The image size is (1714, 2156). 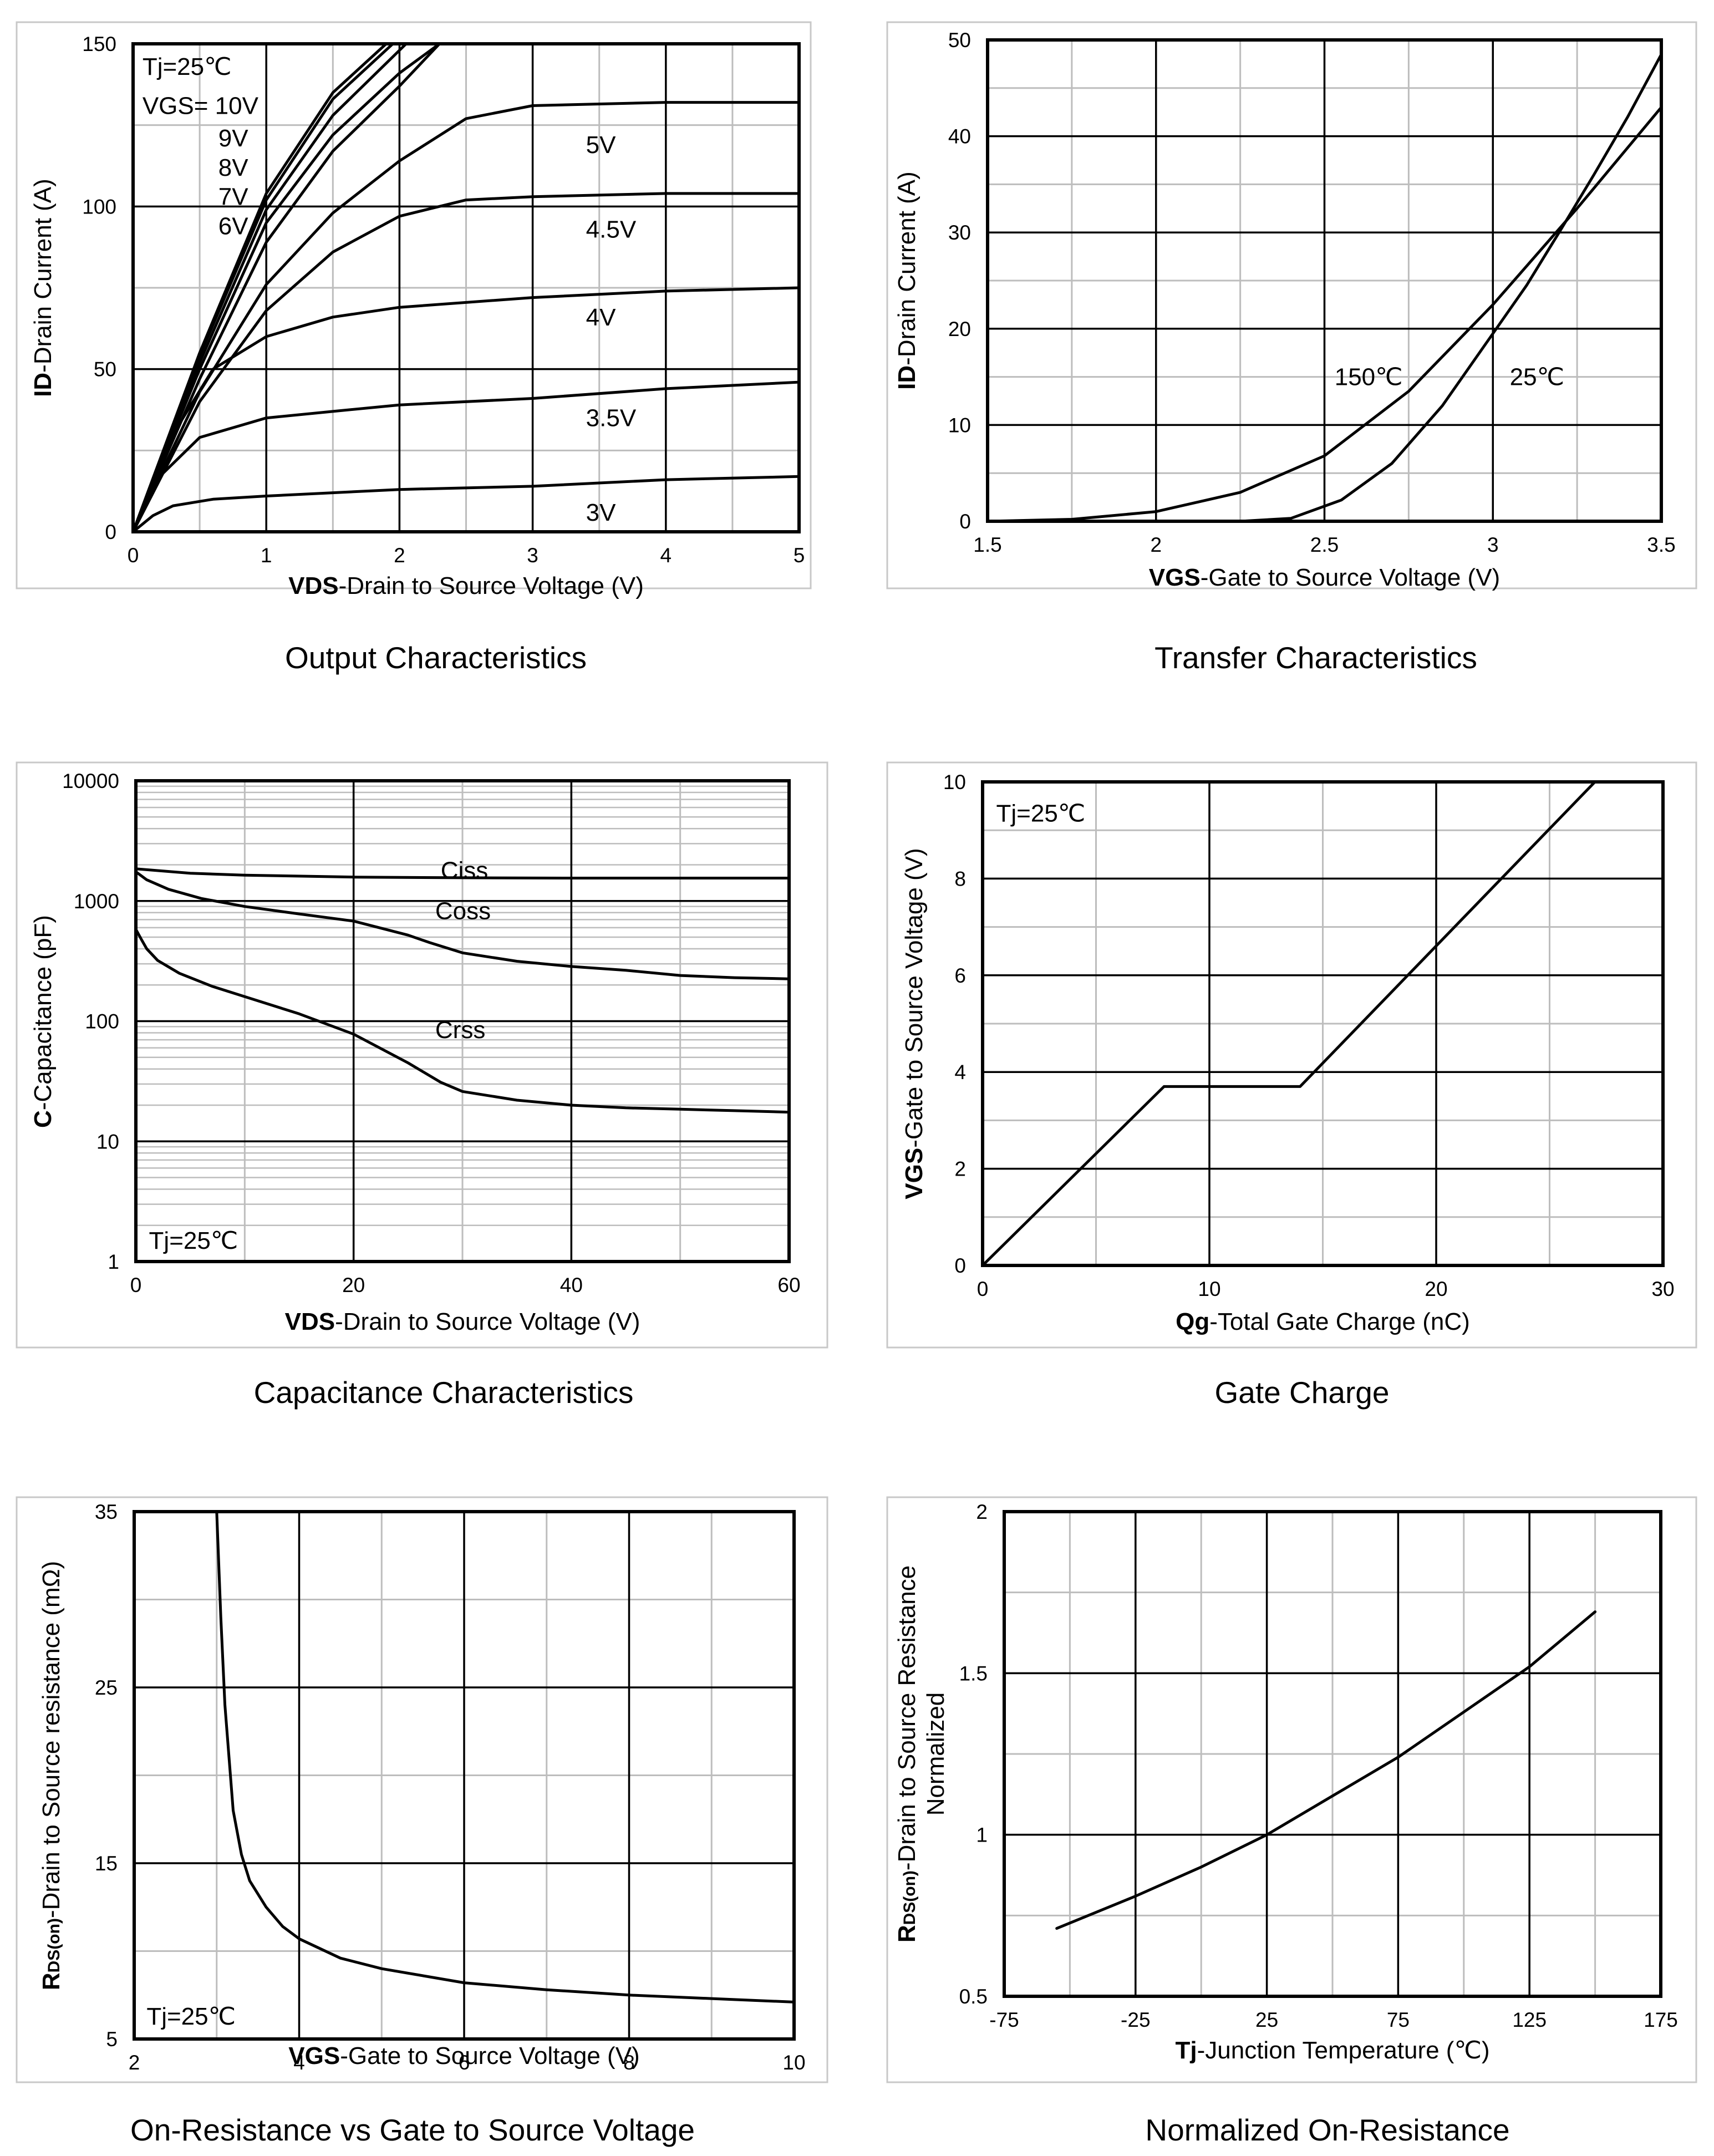 I want to click on x-tick-label: 40, so click(x=572, y=1285).